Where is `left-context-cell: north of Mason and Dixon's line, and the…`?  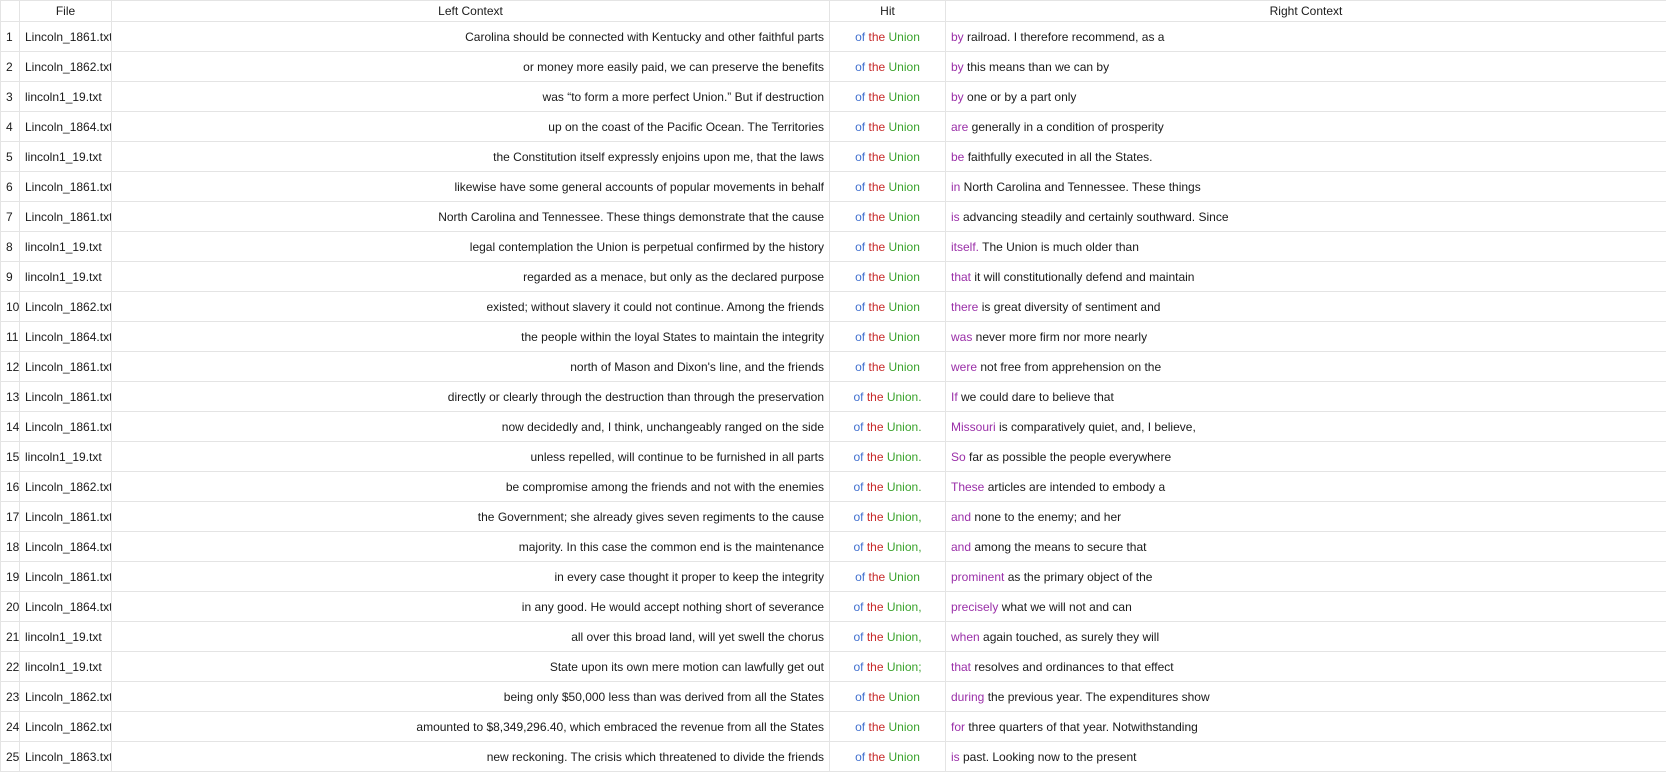
left-context-cell: north of Mason and Dixon's line, and the… is located at coordinates (470, 366).